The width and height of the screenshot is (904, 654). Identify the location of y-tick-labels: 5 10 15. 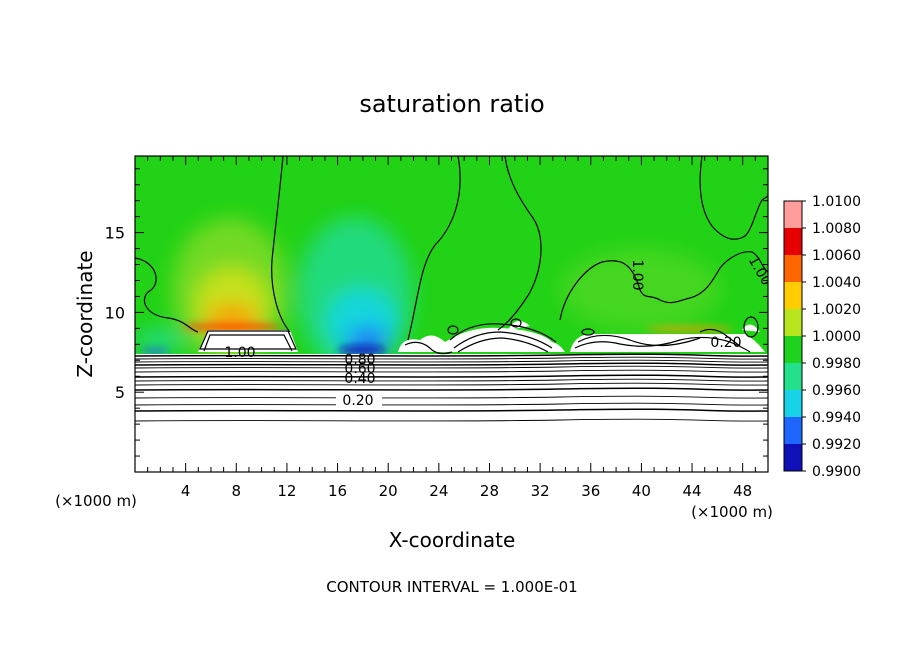
(115, 313).